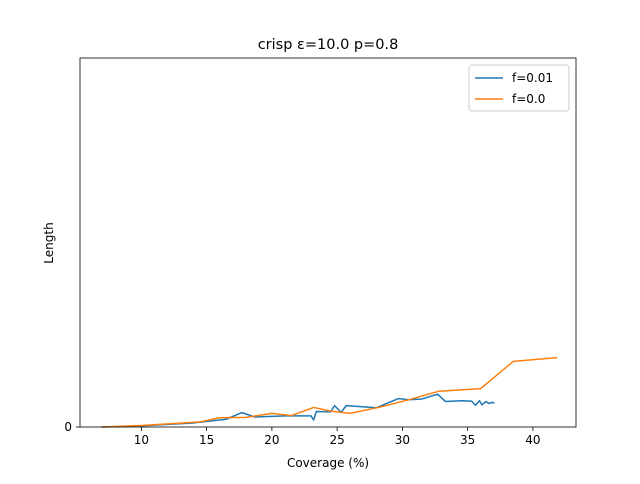 This screenshot has height=484, width=640. What do you see at coordinates (519, 88) in the screenshot?
I see `legend: f=0.01 f=0.0` at bounding box center [519, 88].